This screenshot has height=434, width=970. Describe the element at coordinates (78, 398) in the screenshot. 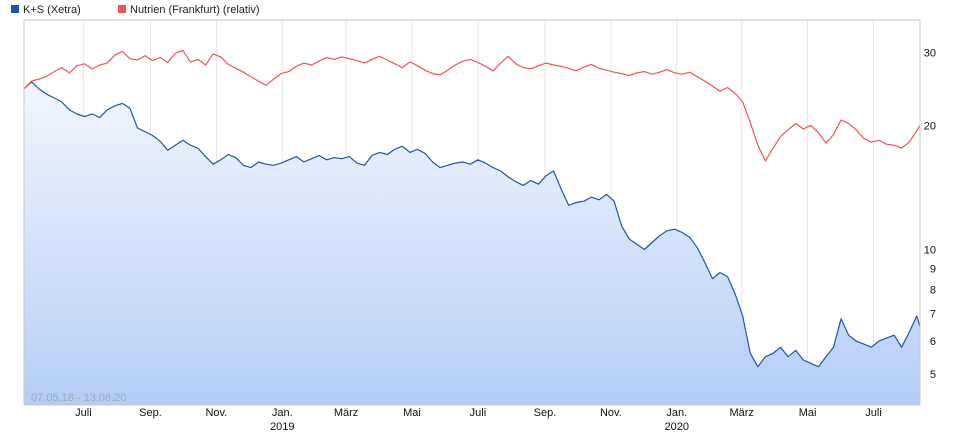

I see `date-range-label: 07.05.18 - 13.08.20` at that location.